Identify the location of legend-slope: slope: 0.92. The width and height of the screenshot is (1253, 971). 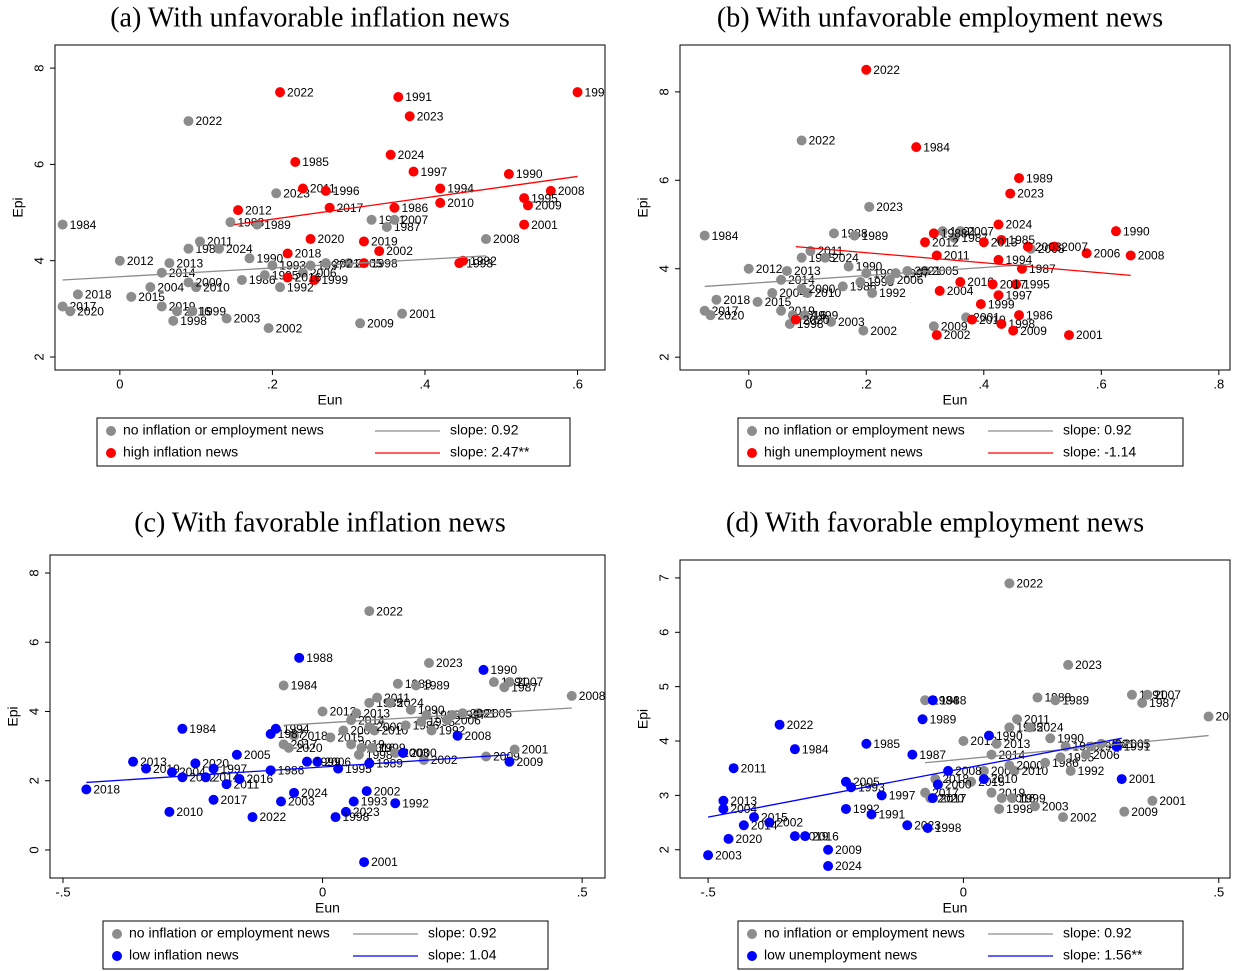
(484, 430).